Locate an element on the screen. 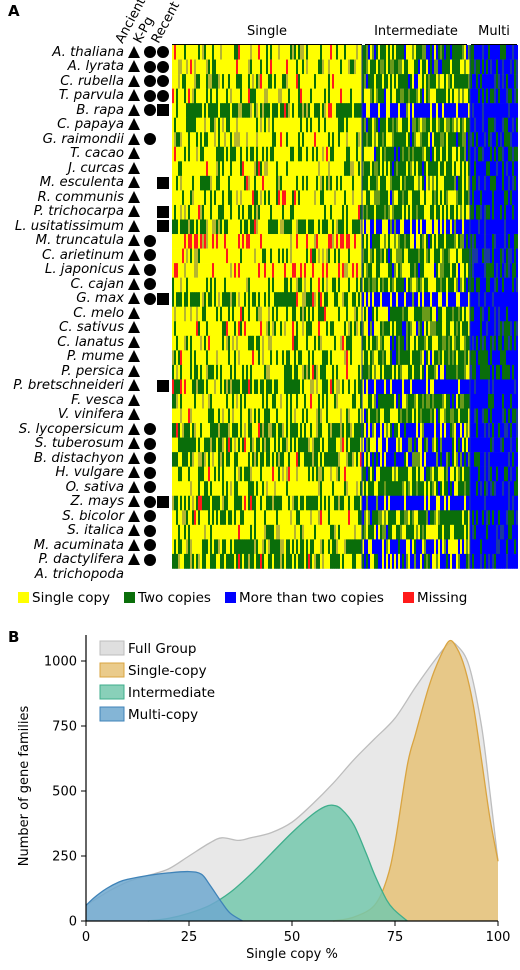 The width and height of the screenshot is (520, 970). species-name: M. acuminata is located at coordinates (78, 545).